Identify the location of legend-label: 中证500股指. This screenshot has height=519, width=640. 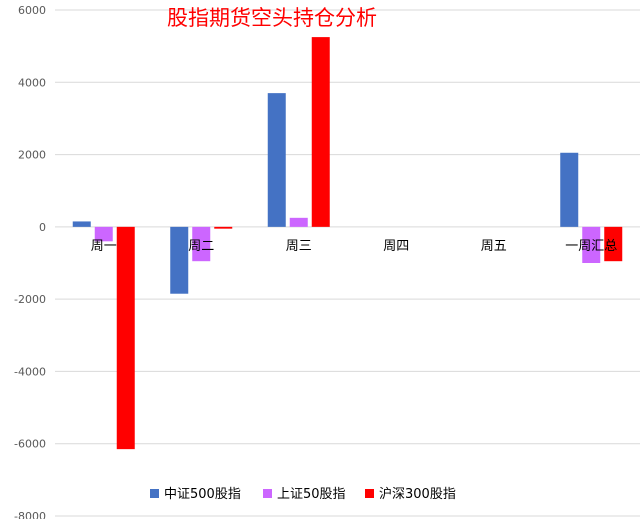
(202, 494).